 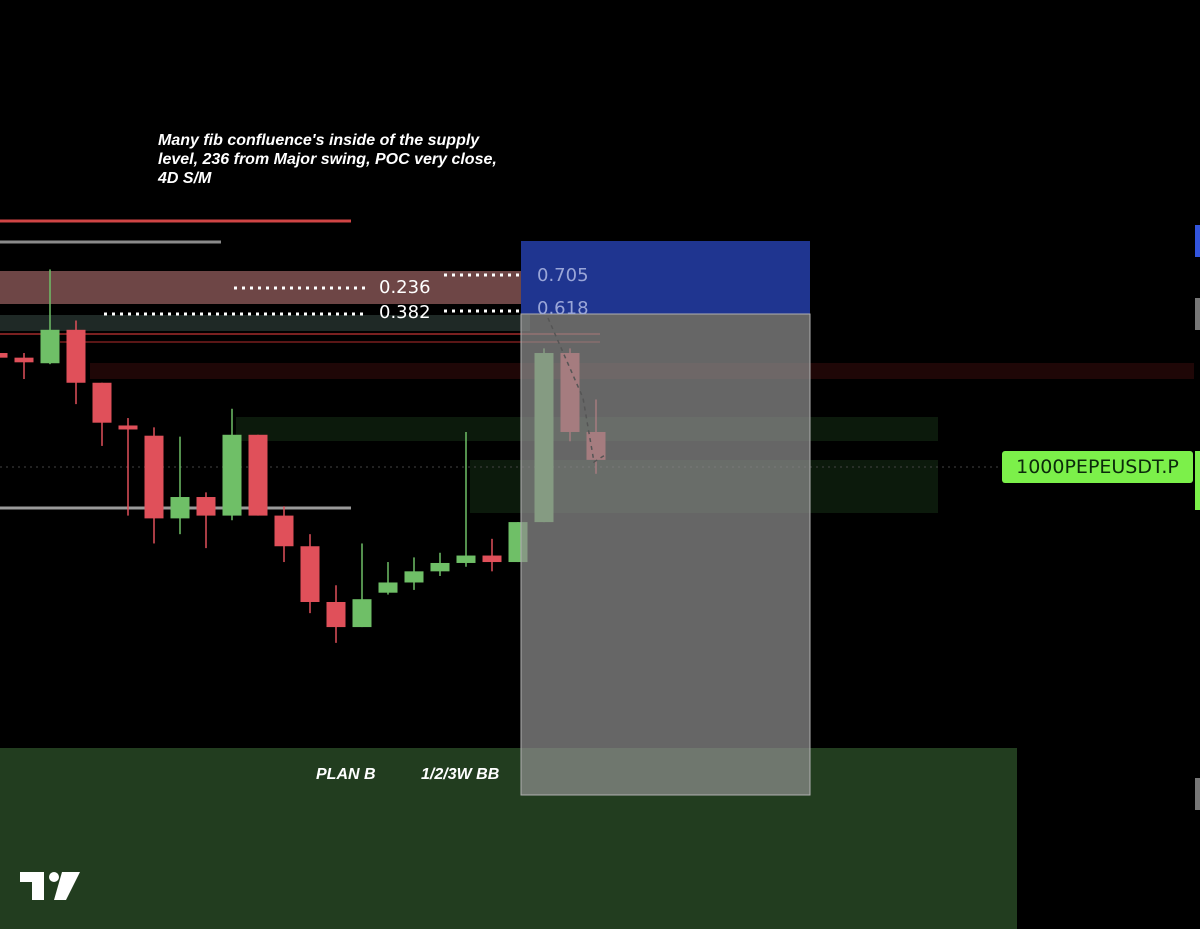 I want to click on fib-0236-label: 0.236, so click(x=405, y=287).